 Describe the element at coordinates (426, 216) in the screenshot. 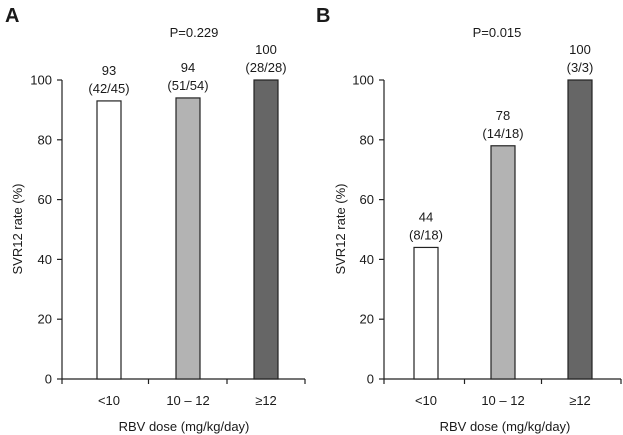

I see `bar-value-label: 44` at that location.